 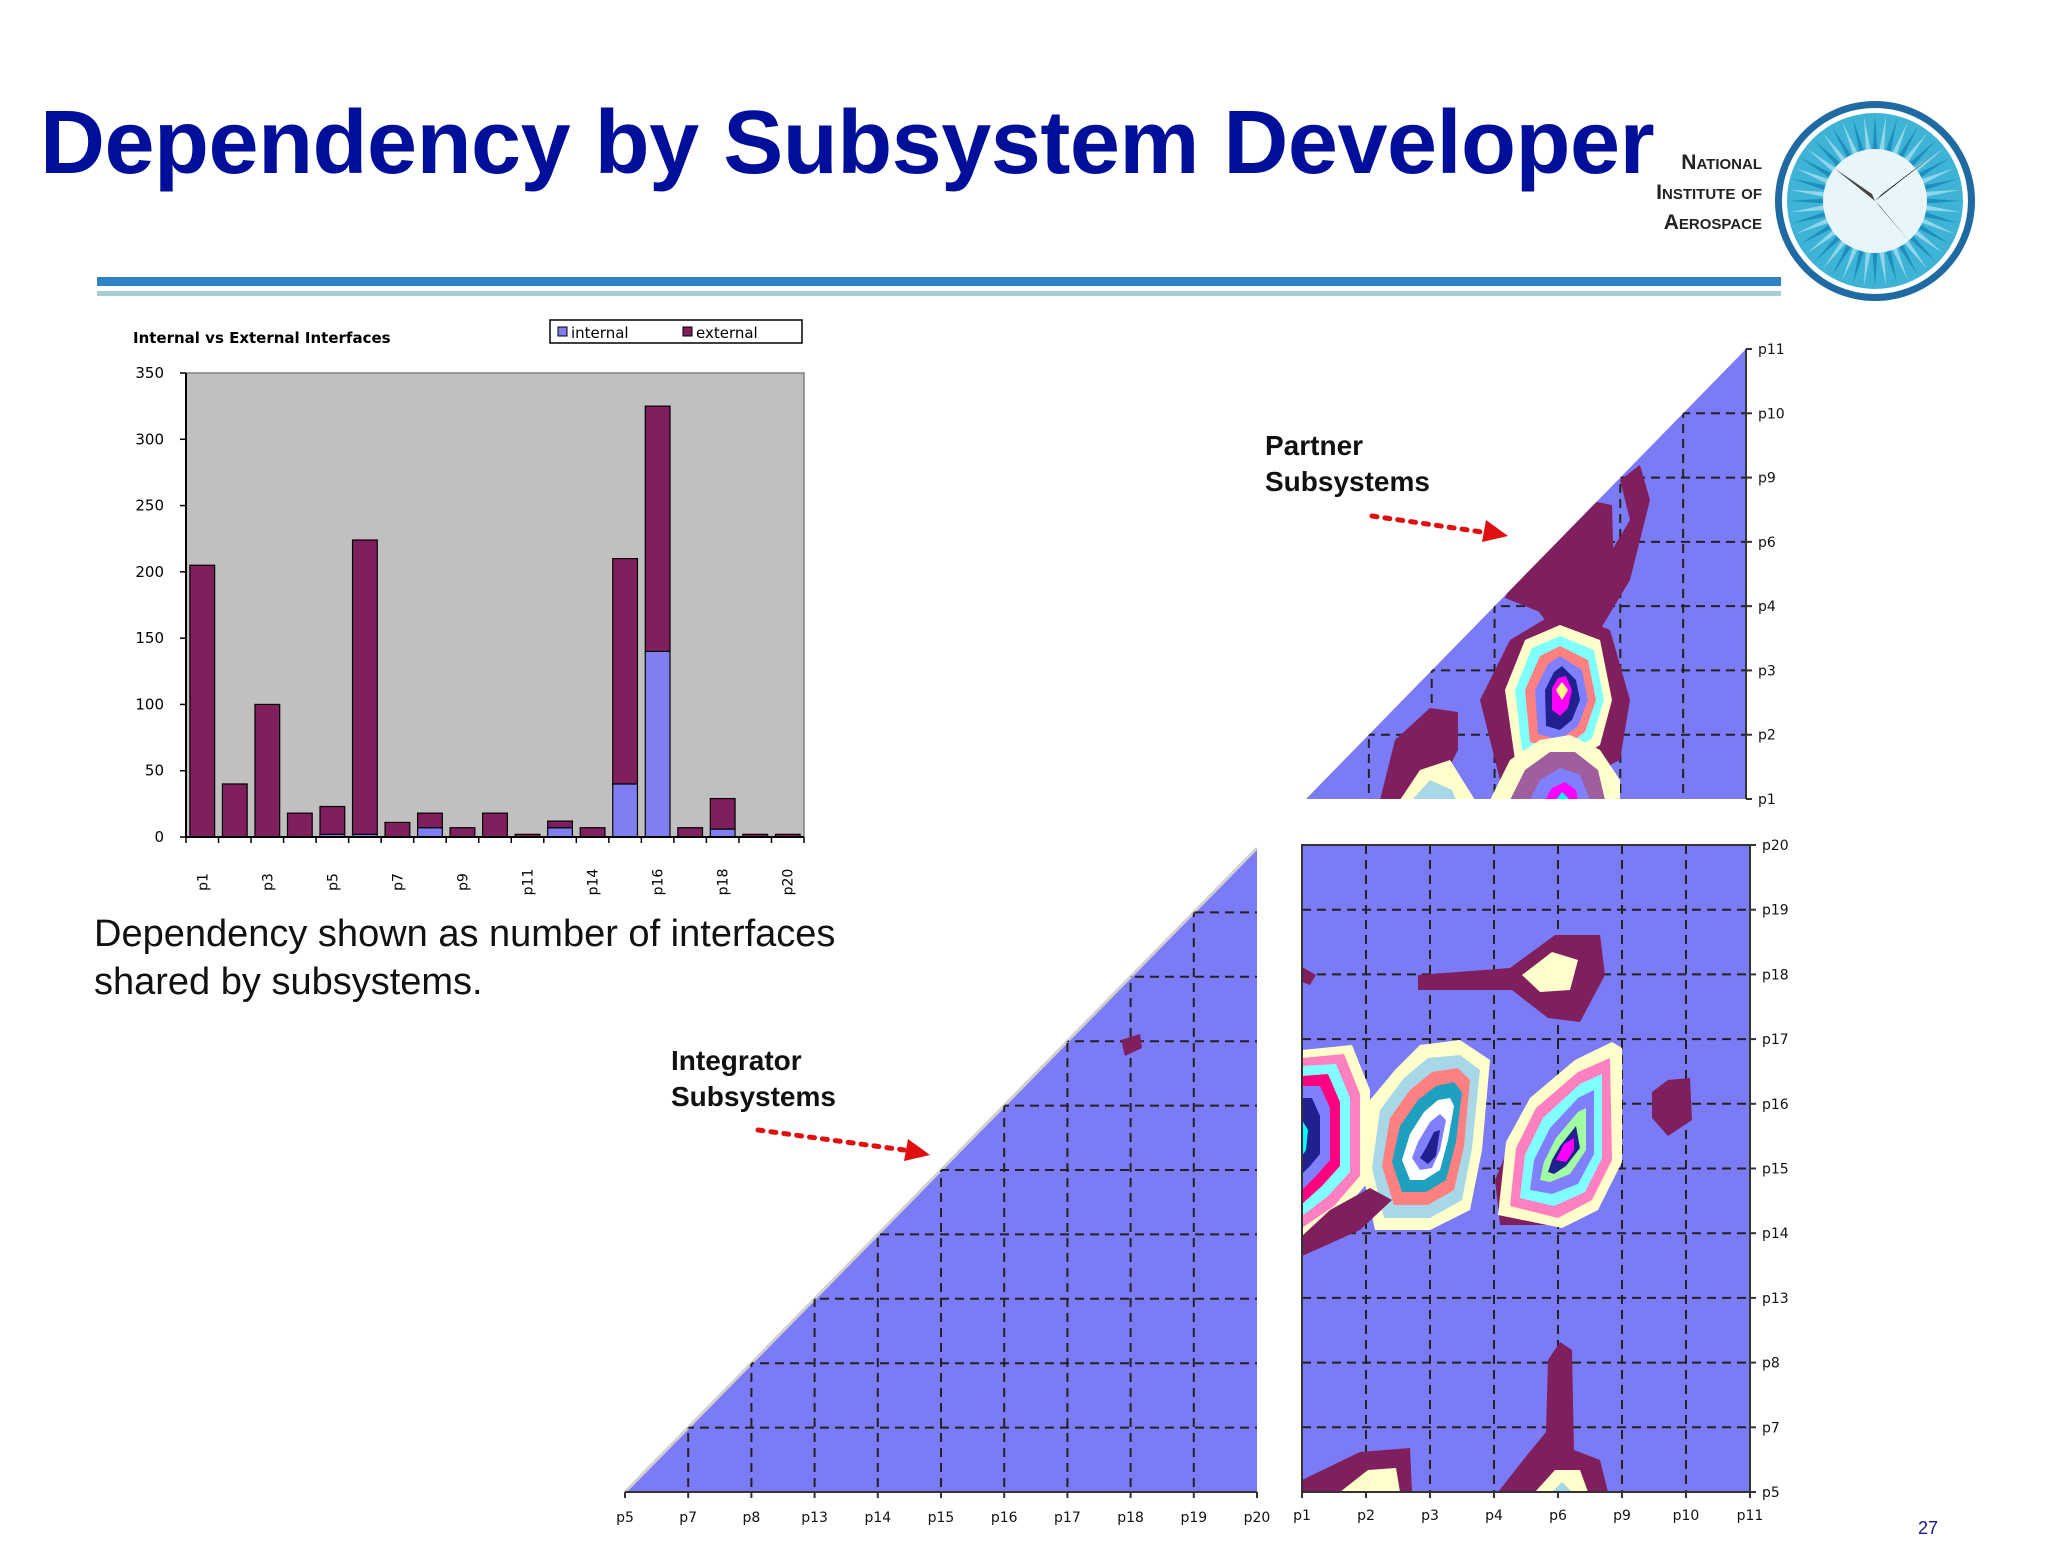 What do you see at coordinates (149, 572) in the screenshot?
I see `y-tick-label: 200` at bounding box center [149, 572].